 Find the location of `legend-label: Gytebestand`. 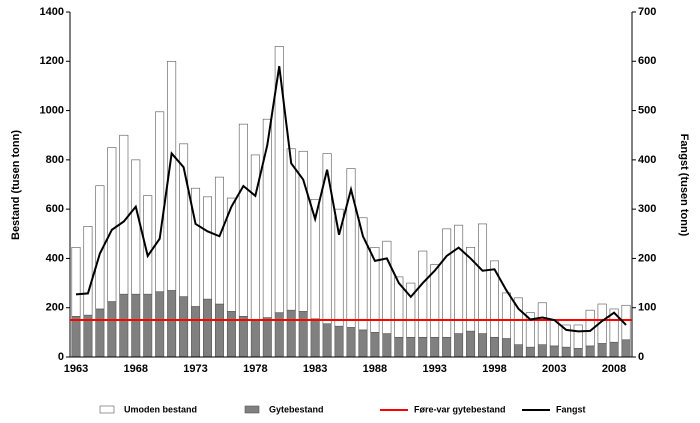

legend-label: Gytebestand is located at coordinates (296, 409).